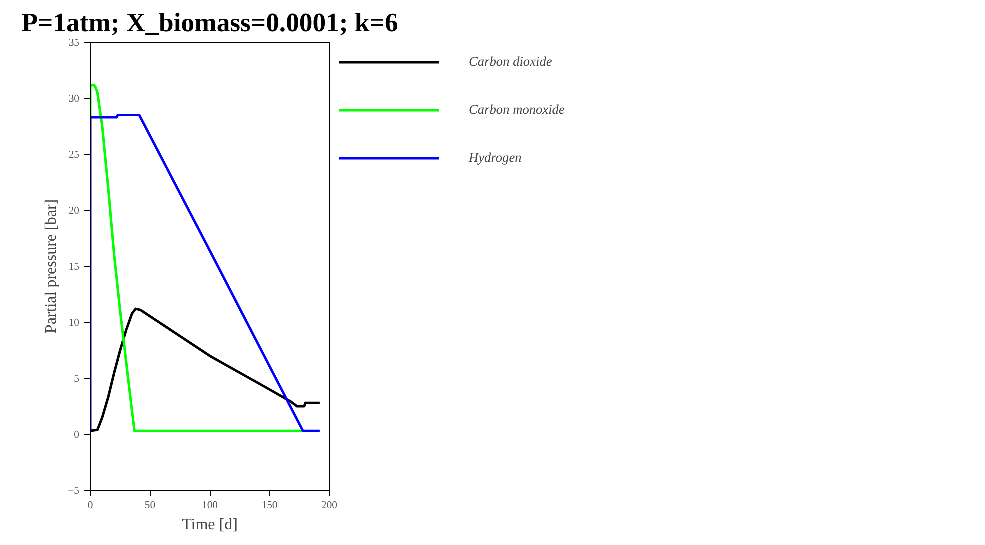  I want to click on y-tick-label: 15, so click(74, 267).